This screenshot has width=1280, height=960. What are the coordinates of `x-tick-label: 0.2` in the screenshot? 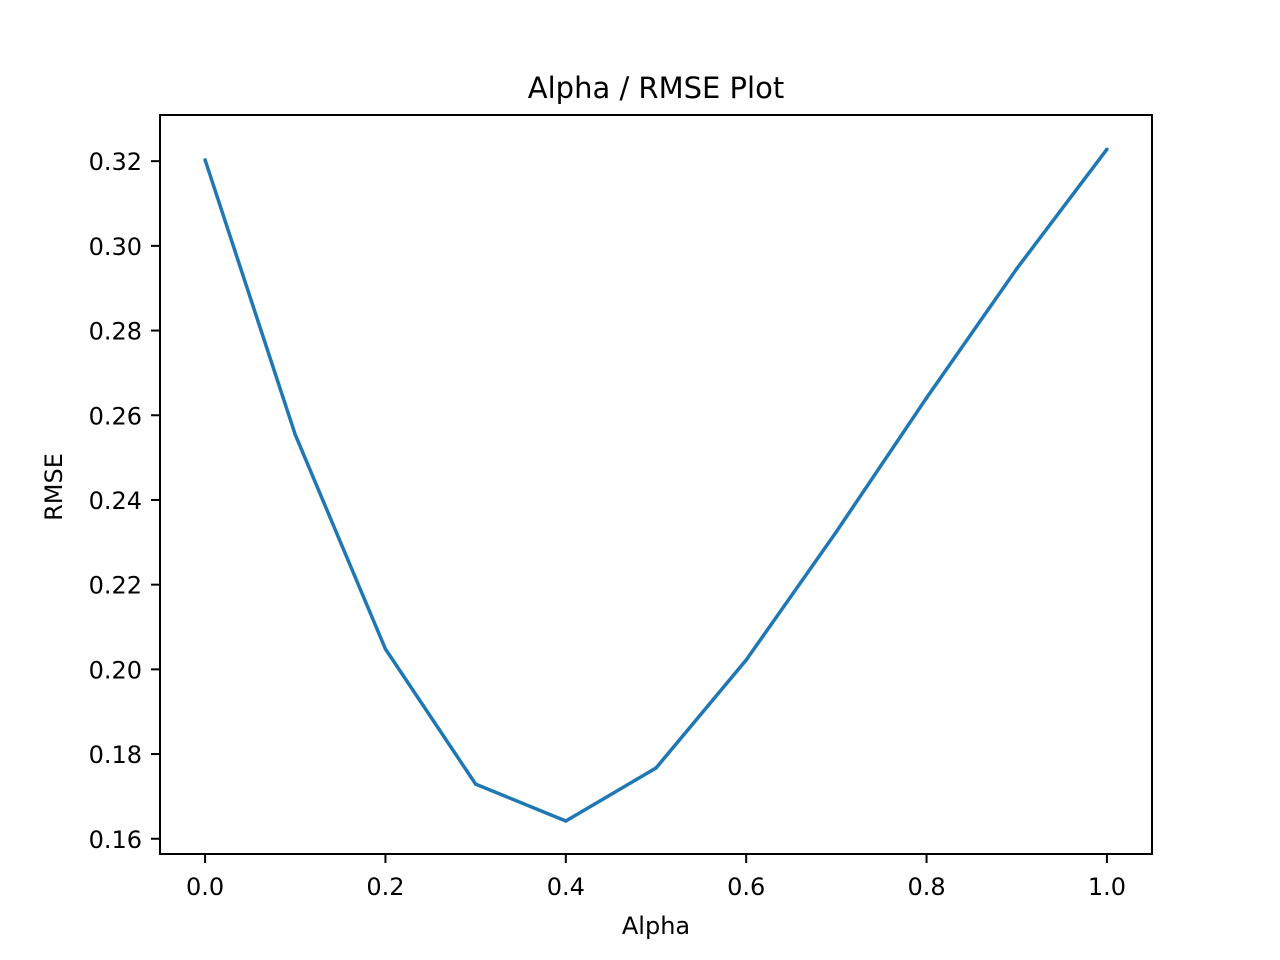 It's located at (385, 887).